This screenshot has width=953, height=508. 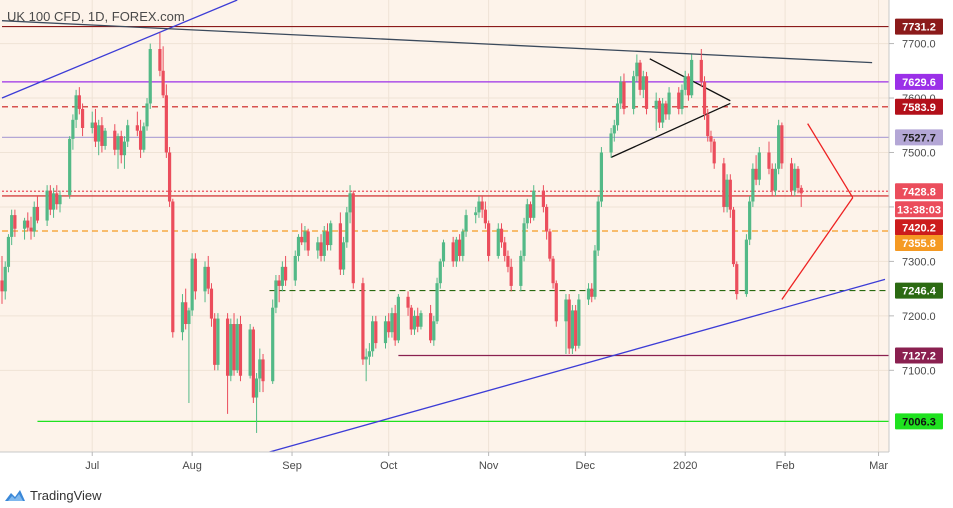 I want to click on time-tick-label: Feb, so click(x=785, y=466).